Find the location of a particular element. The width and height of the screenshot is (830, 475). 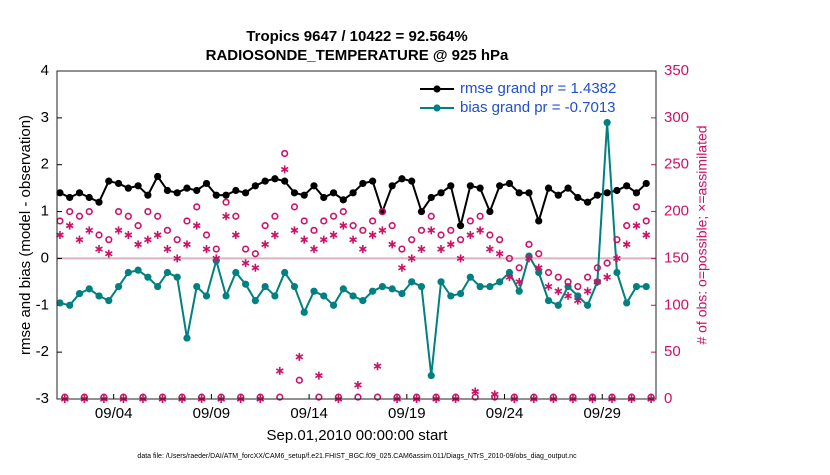

y-tick-label: -2 is located at coordinates (42, 351).